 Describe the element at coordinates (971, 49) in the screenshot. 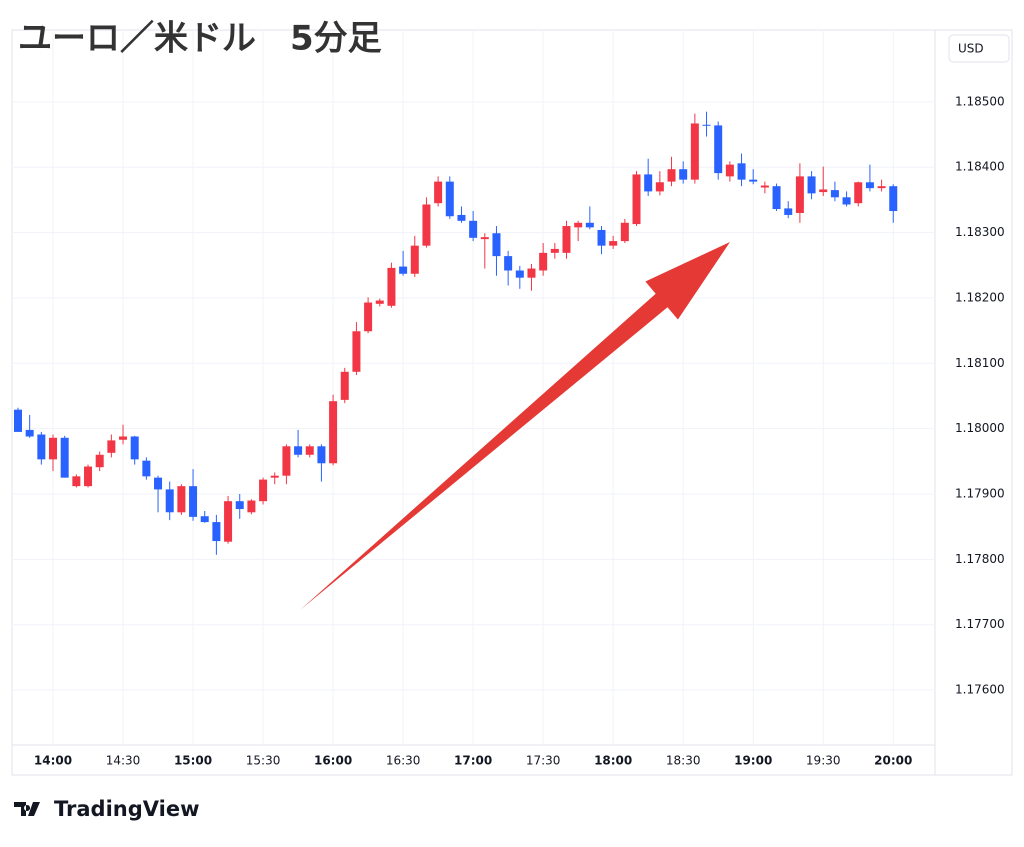

I see `currency-label: USD` at that location.